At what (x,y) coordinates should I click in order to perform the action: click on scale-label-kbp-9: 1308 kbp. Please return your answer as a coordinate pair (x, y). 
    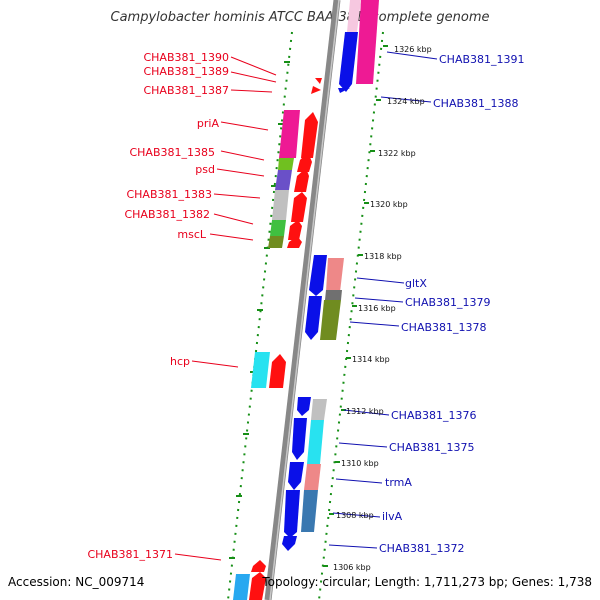
    Looking at the image, I should click on (355, 515).